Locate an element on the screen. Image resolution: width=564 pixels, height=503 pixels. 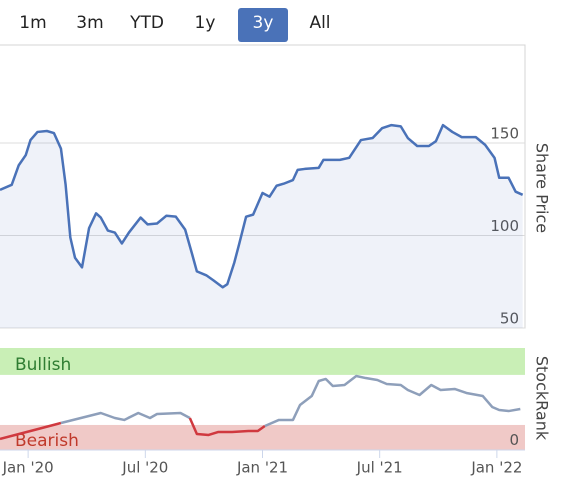
y-axis-title: Share Price is located at coordinates (542, 188).